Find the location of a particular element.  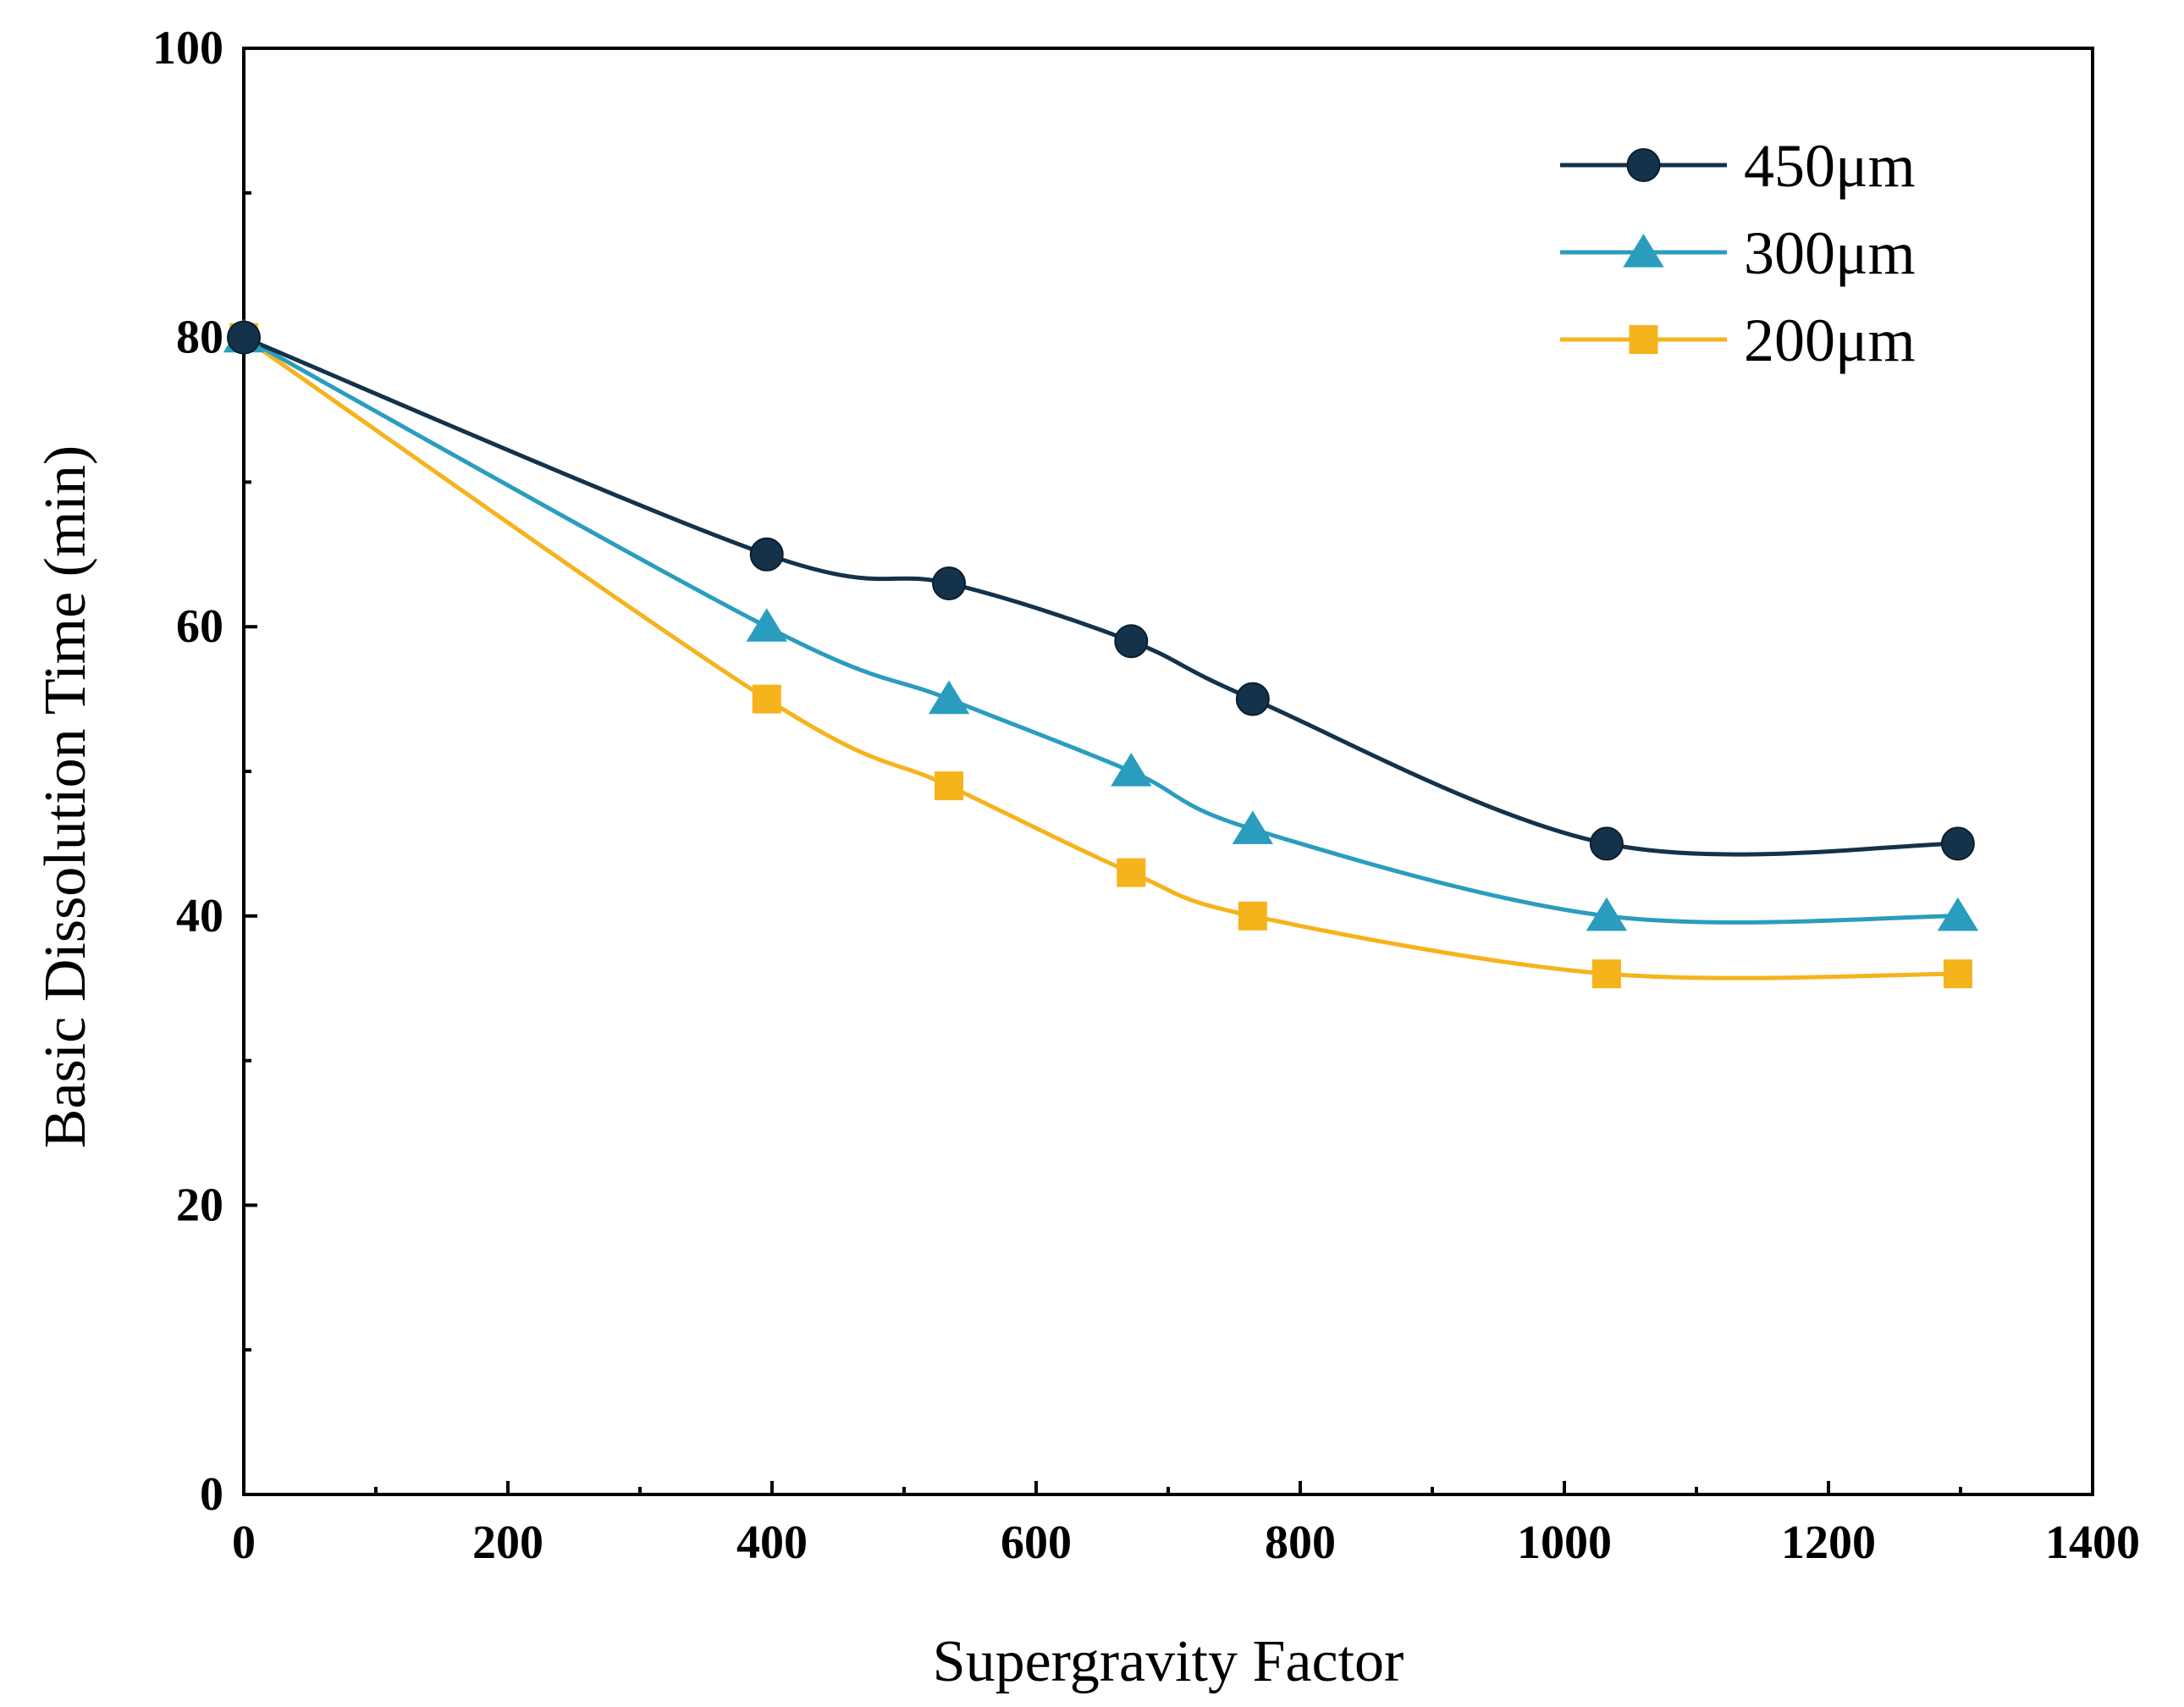

y-tick-label: 60 is located at coordinates (199, 626).